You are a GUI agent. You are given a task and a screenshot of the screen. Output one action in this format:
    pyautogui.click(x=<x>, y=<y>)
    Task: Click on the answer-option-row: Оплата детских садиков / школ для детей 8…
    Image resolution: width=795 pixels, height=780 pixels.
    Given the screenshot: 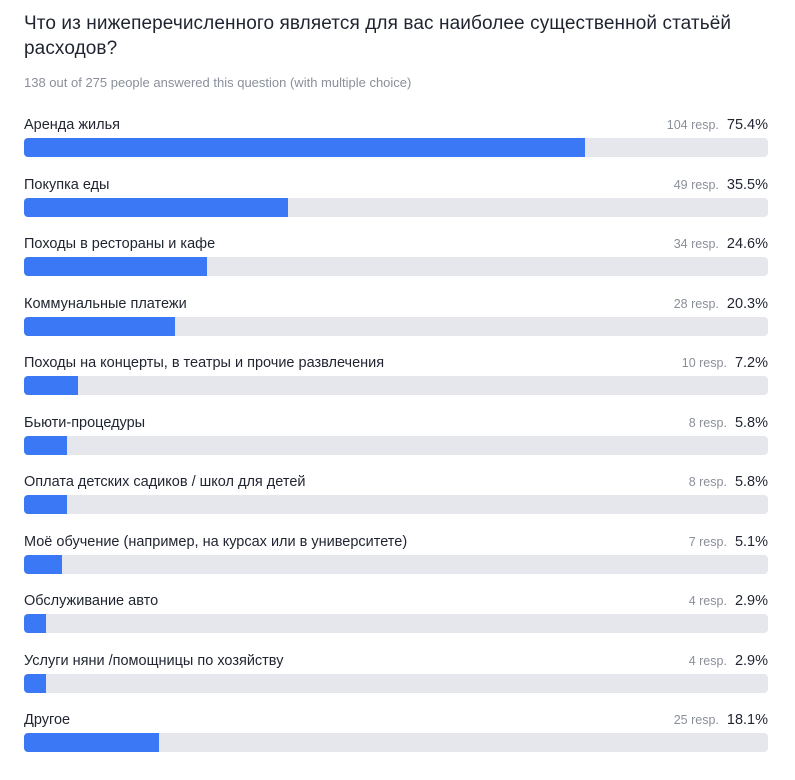 What is the action you would take?
    pyautogui.click(x=396, y=504)
    